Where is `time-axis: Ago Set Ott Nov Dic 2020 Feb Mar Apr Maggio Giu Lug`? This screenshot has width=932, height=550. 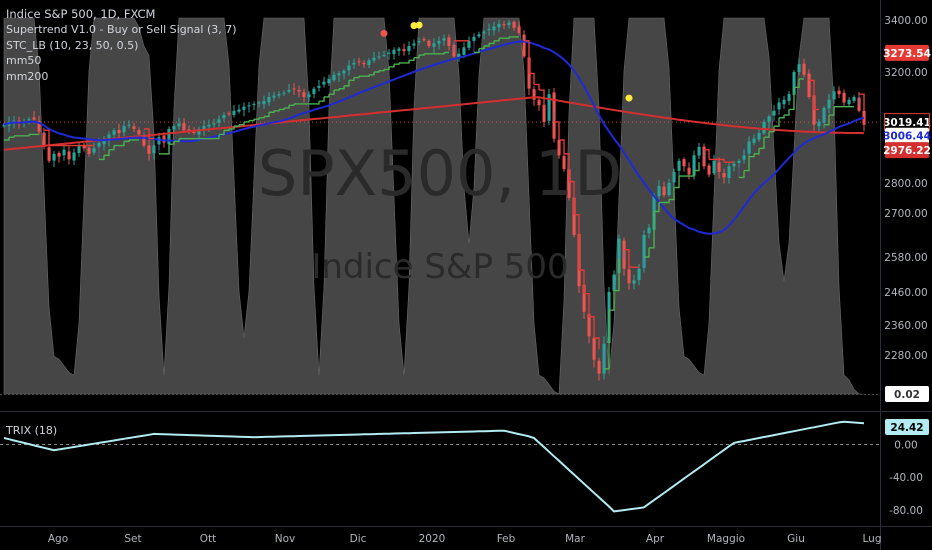 time-axis: Ago Set Ott Nov Dic 2020 Feb Mar Apr Maggio Giu Lug is located at coordinates (465, 539).